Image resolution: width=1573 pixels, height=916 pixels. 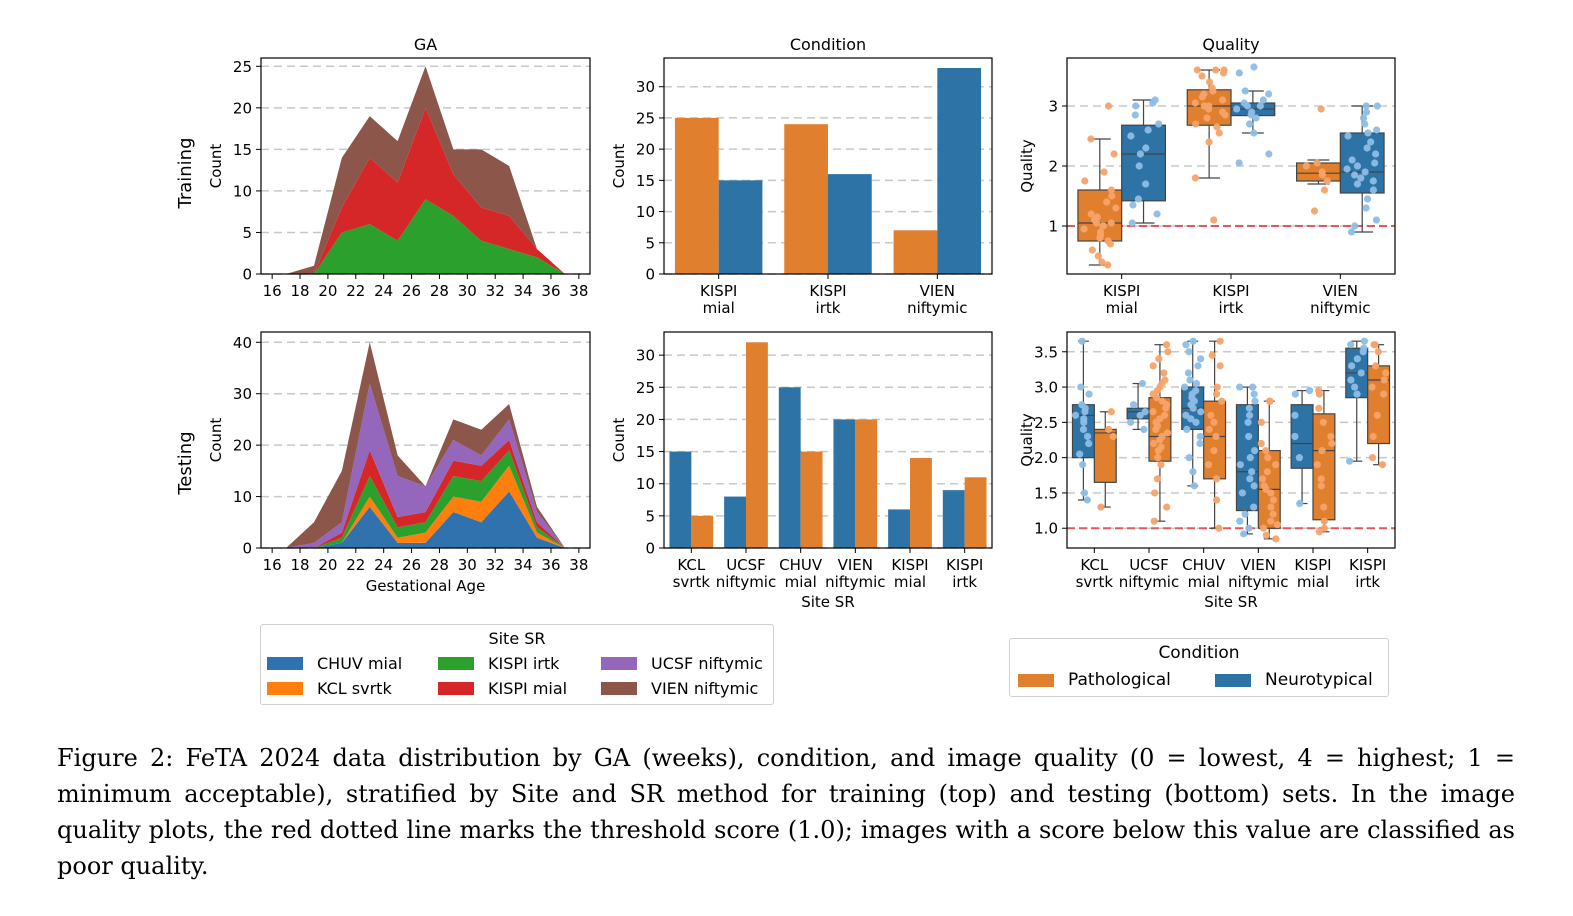 What do you see at coordinates (354, 688) in the screenshot?
I see `legend-label: KCL svrtk` at bounding box center [354, 688].